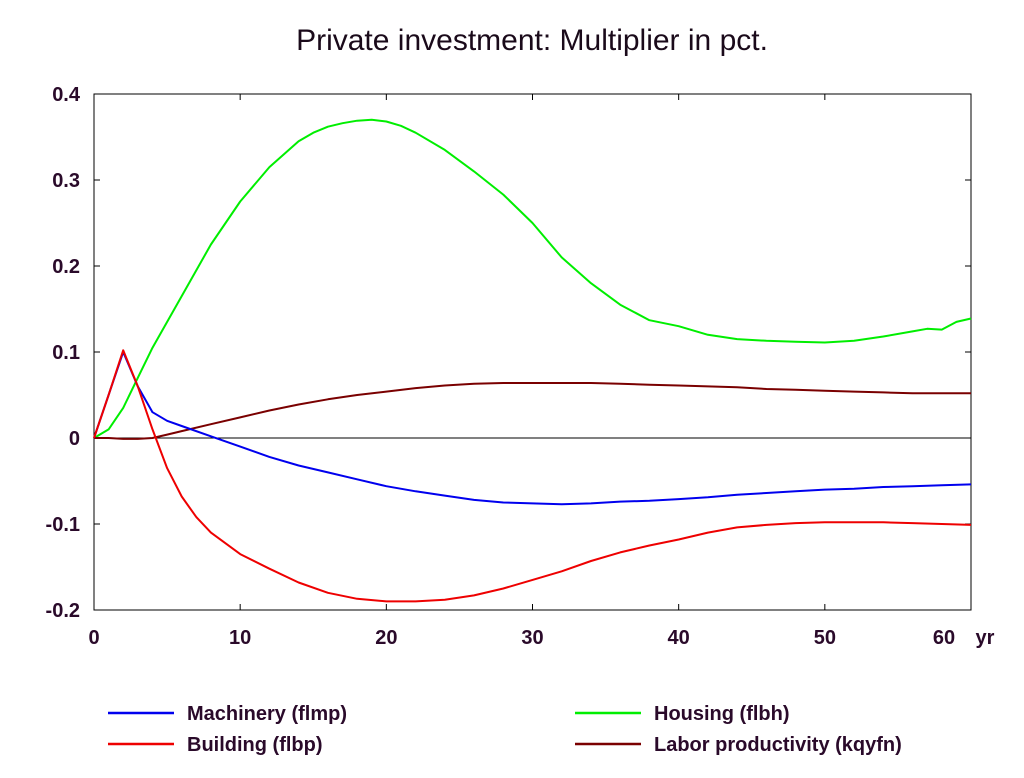 This screenshot has width=1024, height=778. What do you see at coordinates (63, 525) in the screenshot?
I see `y-tick-label: -0.1` at bounding box center [63, 525].